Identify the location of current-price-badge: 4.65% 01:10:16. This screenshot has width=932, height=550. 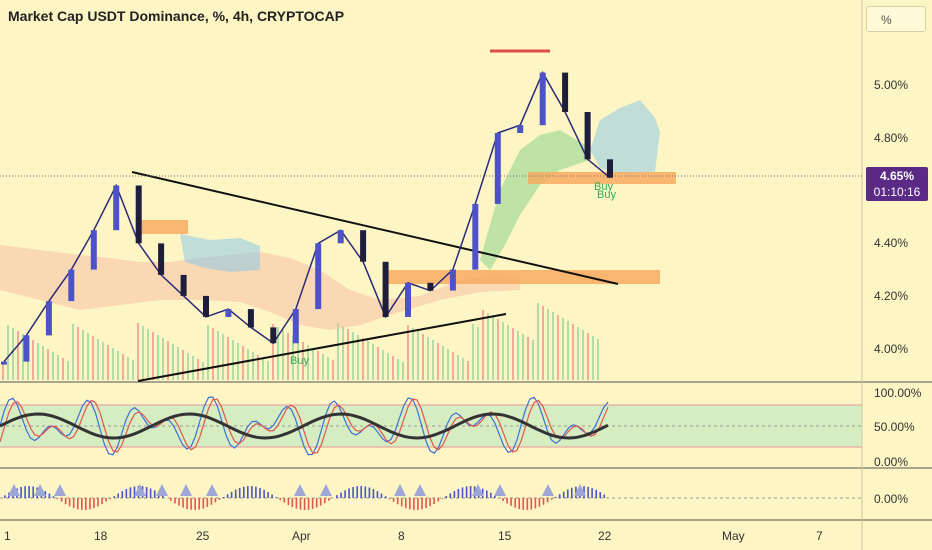
(897, 184).